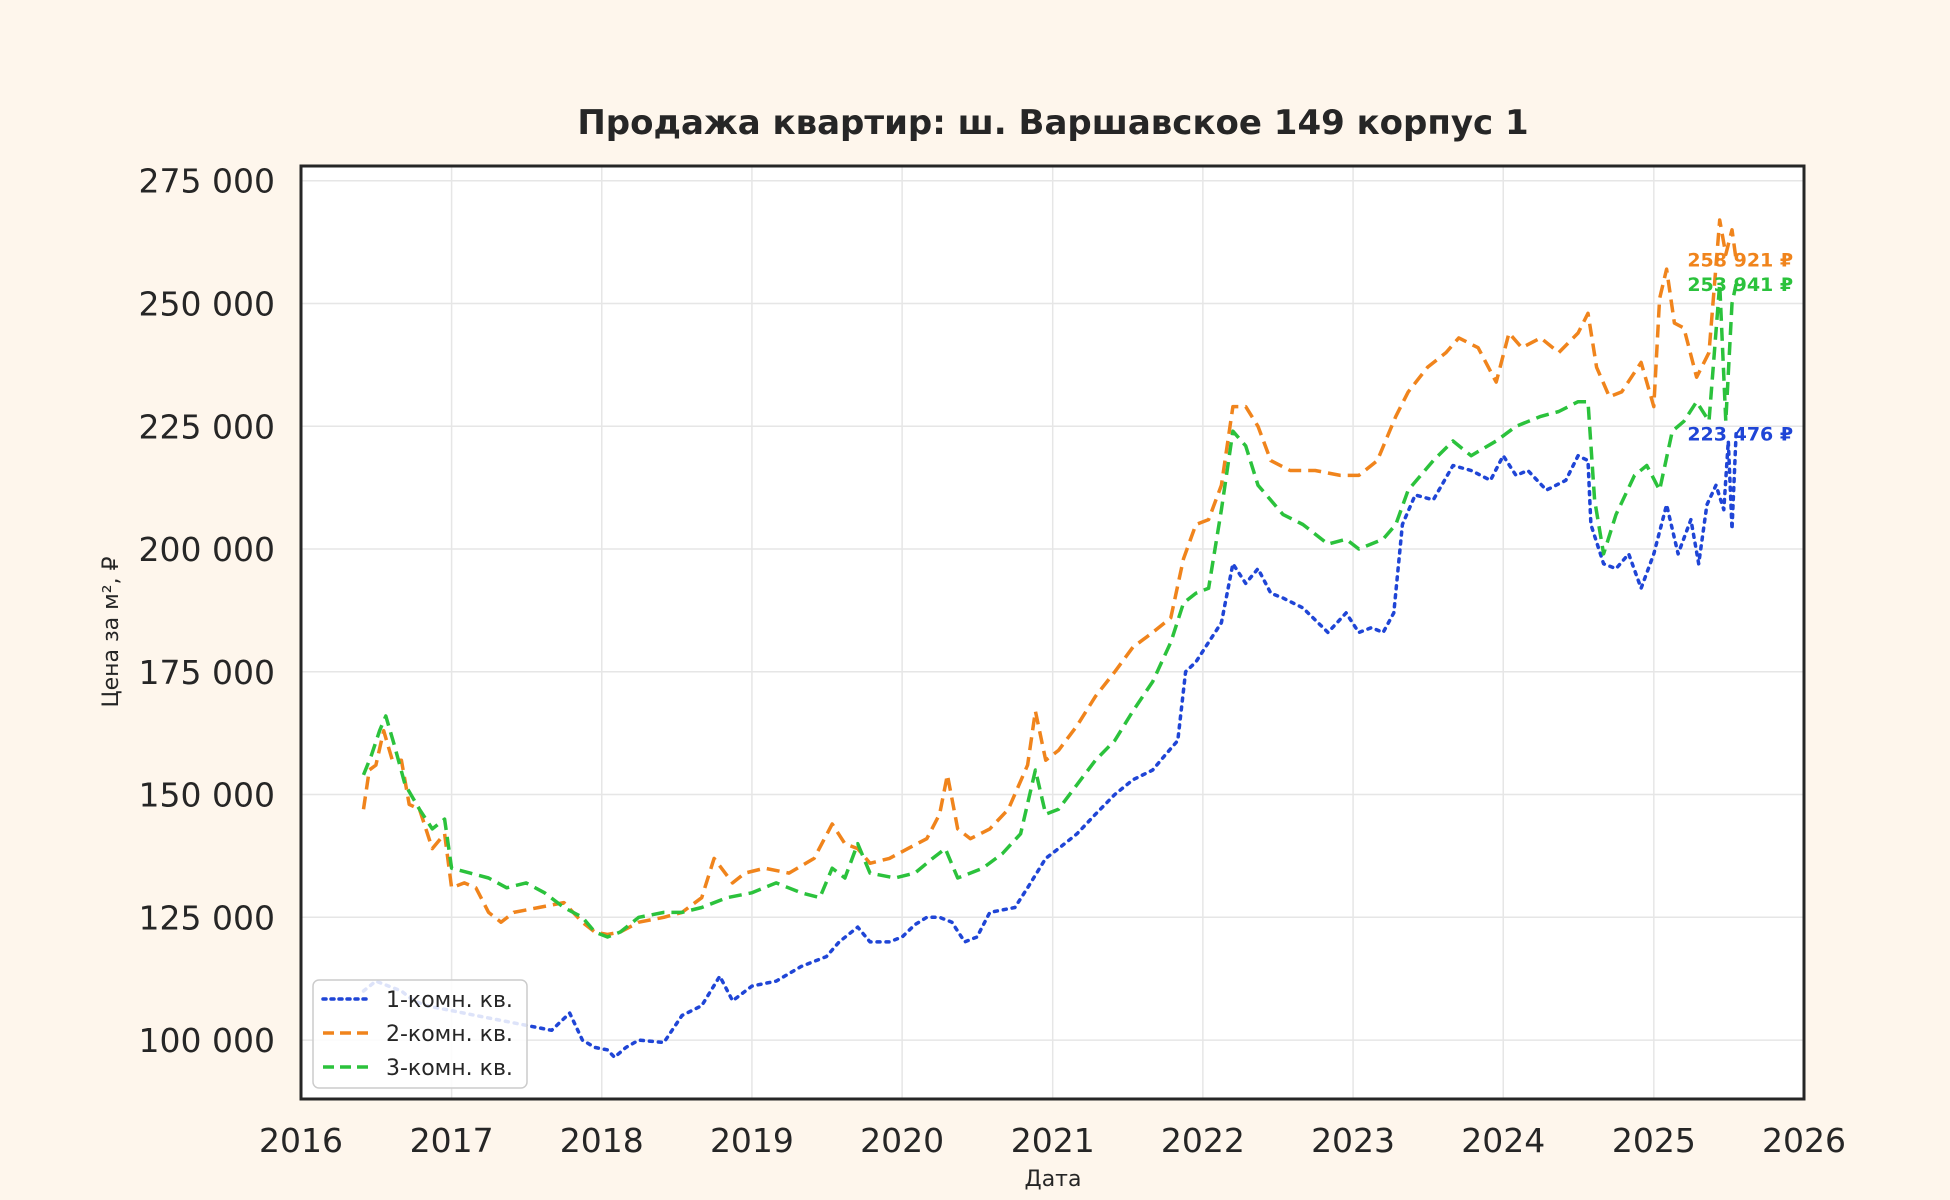  Describe the element at coordinates (449, 1068) in the screenshot. I see `legend-label-3: 3-комн. кв.` at that location.